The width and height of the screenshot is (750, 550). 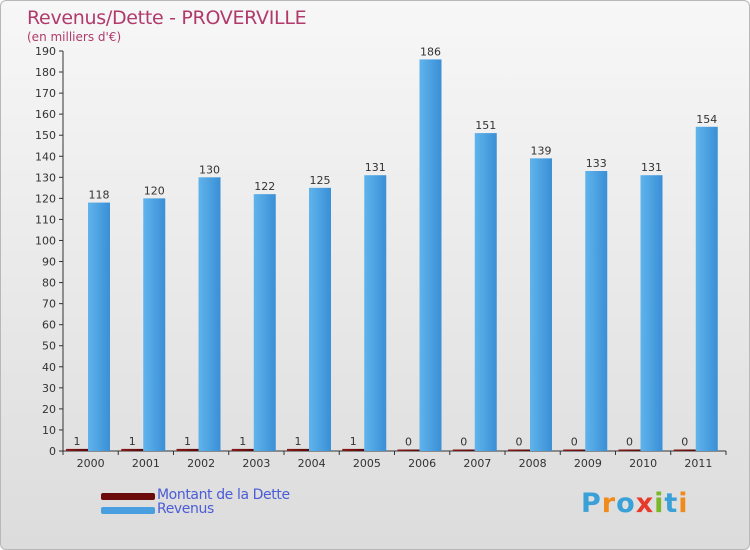 What do you see at coordinates (99, 195) in the screenshot?
I see `data-label-revenus: 118` at bounding box center [99, 195].